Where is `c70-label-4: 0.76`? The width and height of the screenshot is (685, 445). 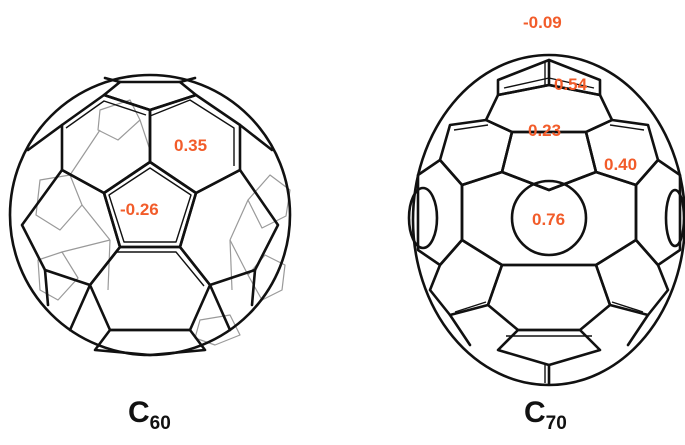 c70-label-4: 0.76 is located at coordinates (548, 219).